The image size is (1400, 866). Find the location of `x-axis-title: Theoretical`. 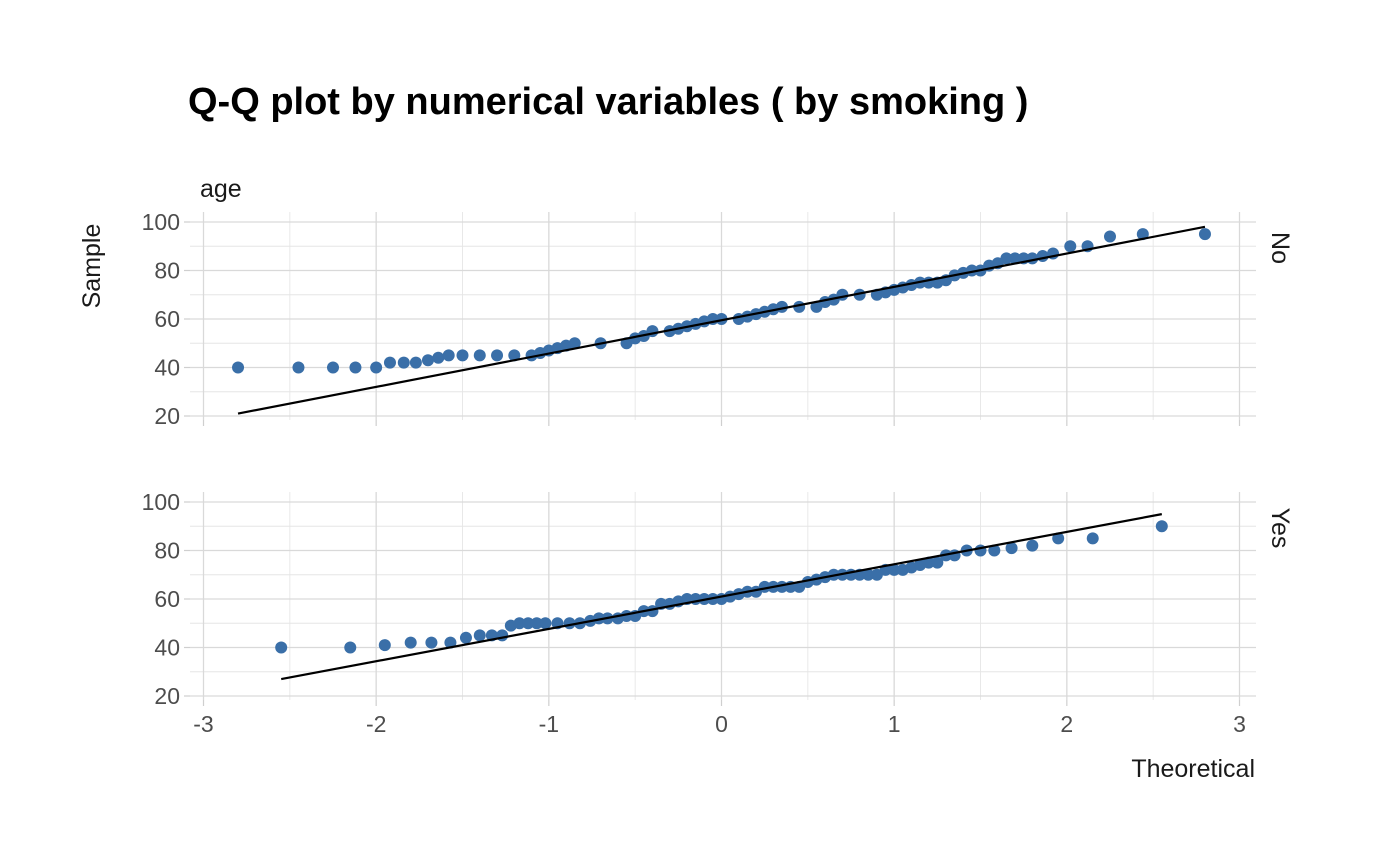

x-axis-title: Theoretical is located at coordinates (1193, 769).